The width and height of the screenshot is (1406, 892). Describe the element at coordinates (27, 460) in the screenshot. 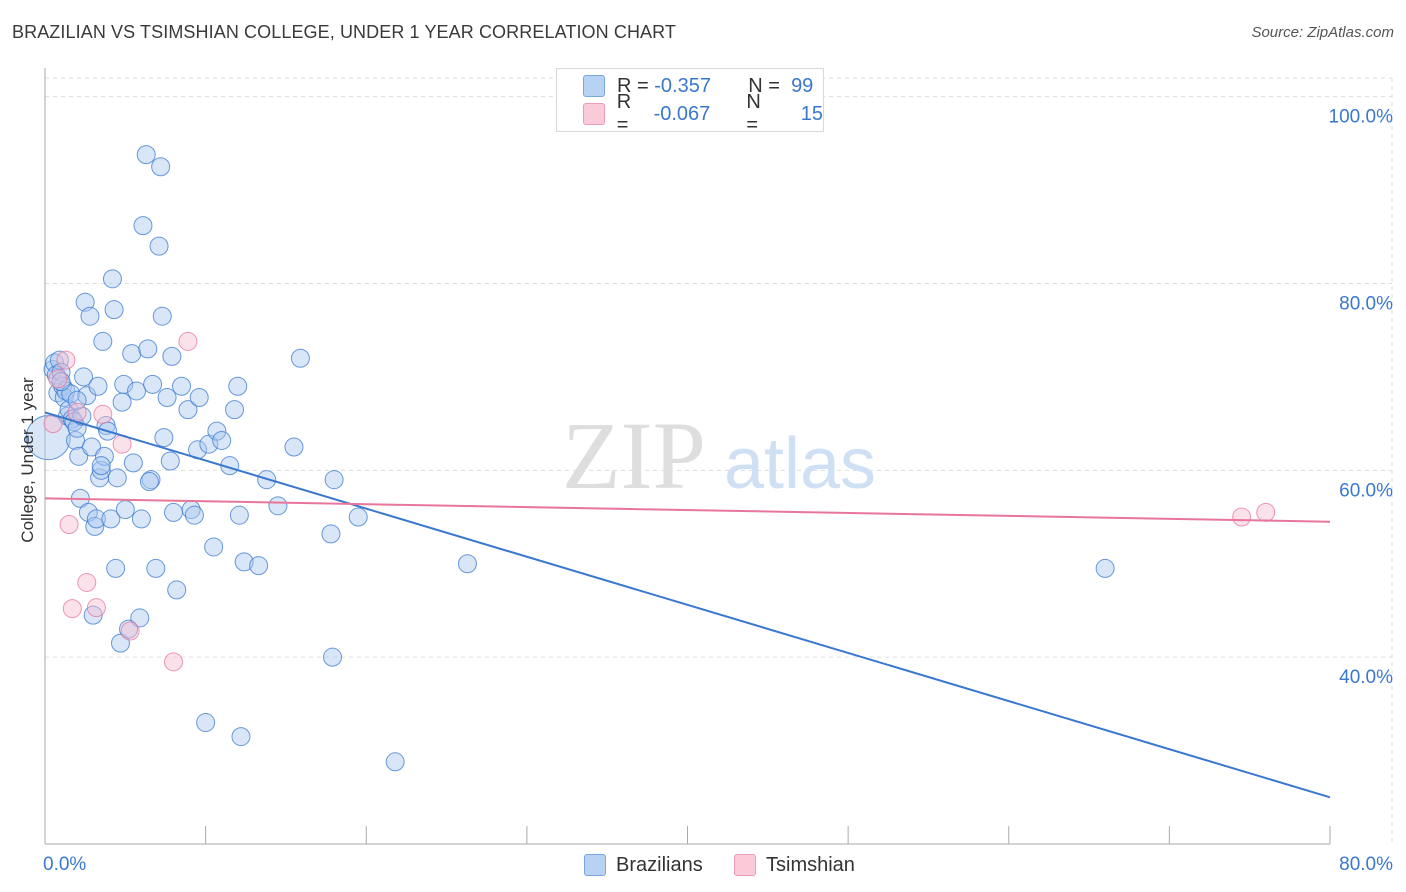

I see `y-axis-label: College, Under 1 year` at that location.